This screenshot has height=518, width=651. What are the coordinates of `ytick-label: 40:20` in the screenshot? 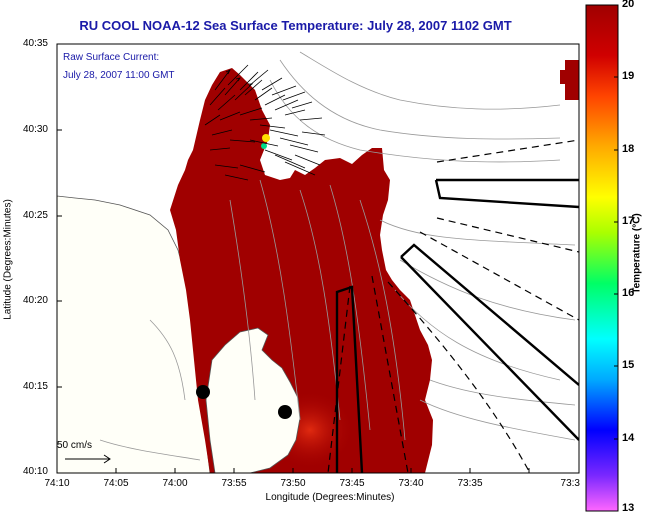 It's located at (35, 300).